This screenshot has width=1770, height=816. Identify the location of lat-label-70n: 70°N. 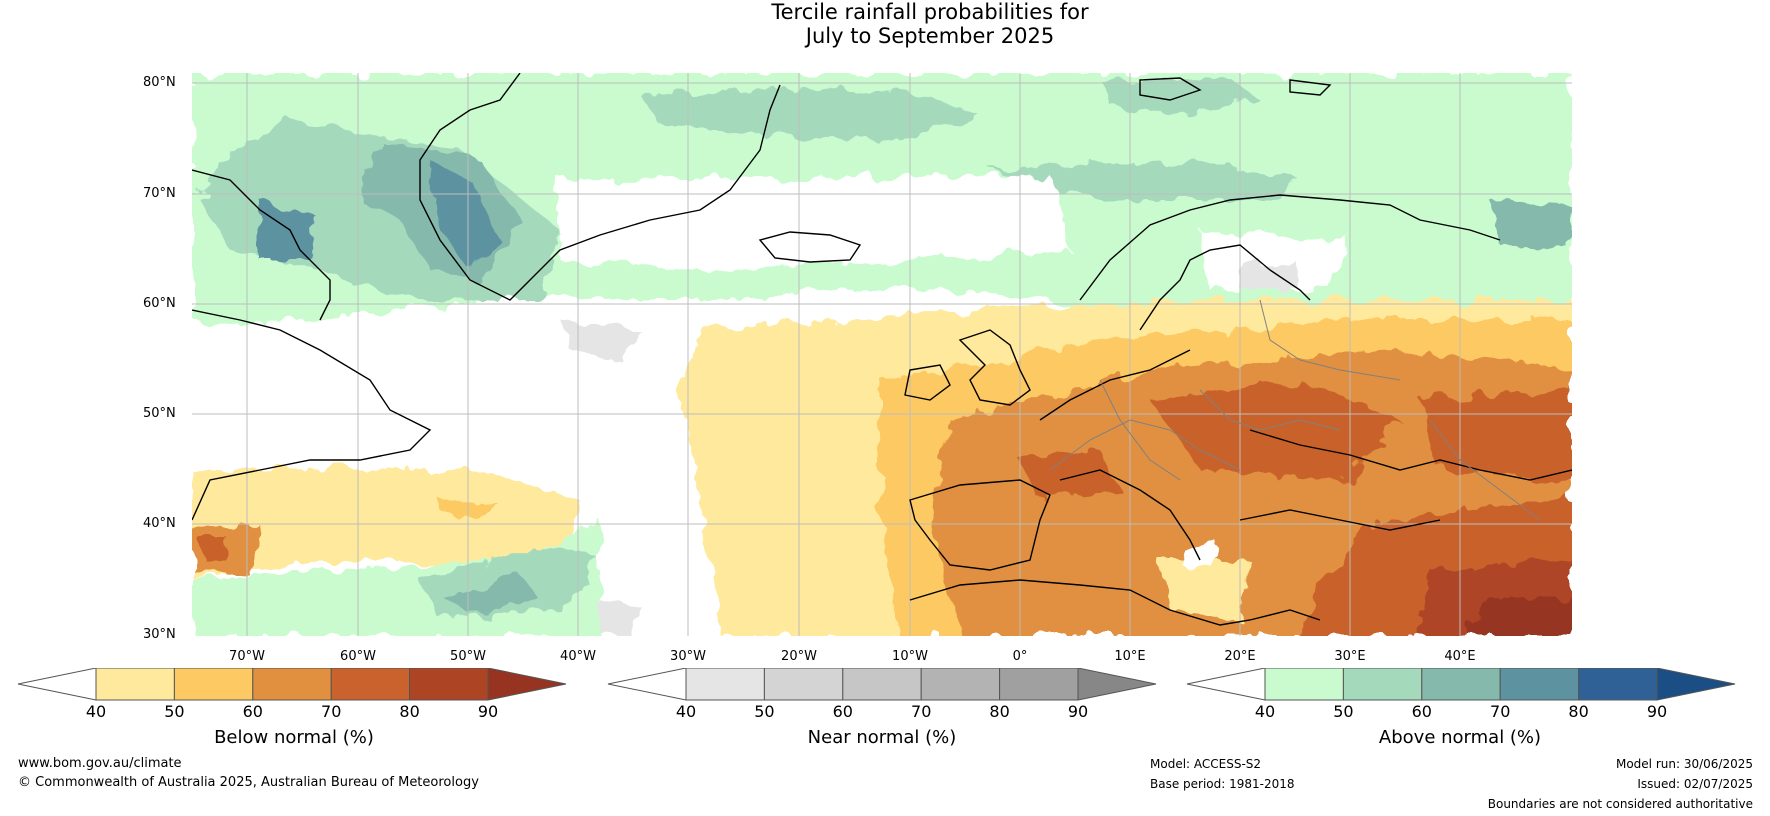
(159, 193).